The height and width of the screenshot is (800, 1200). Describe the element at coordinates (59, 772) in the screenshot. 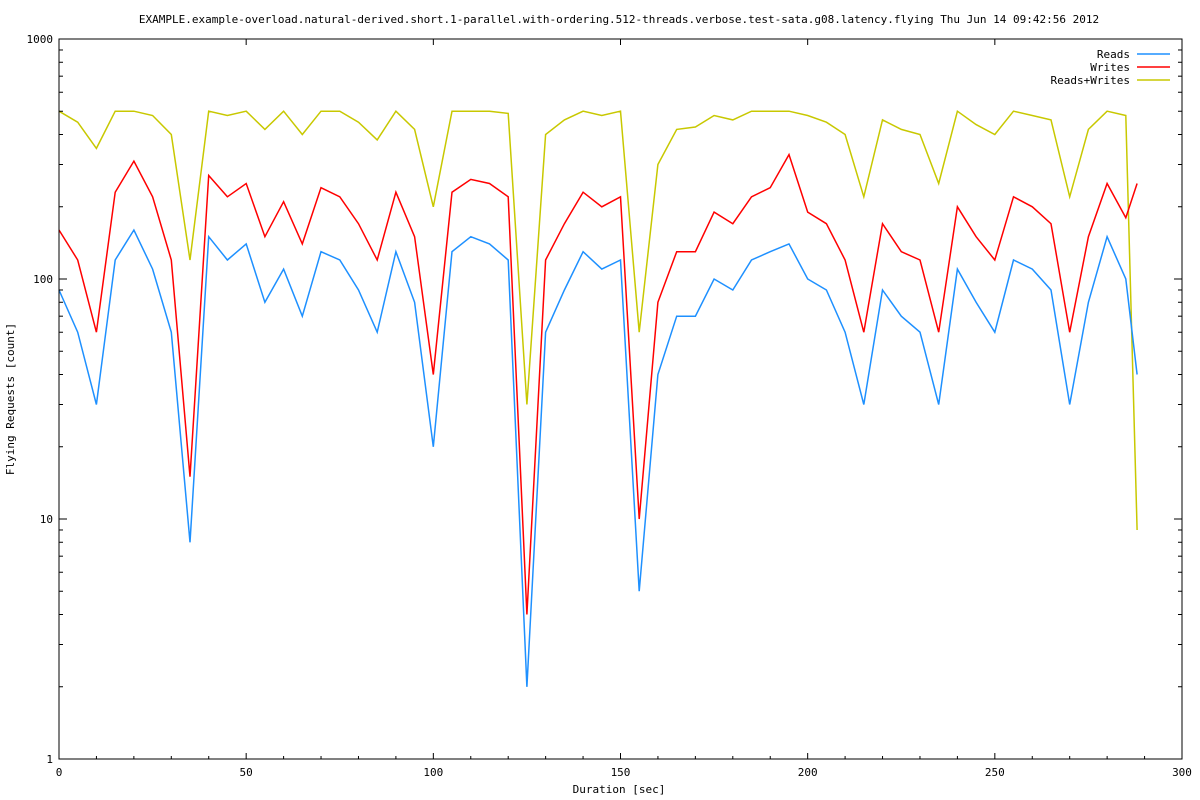

I see `x-tick-label: 0` at that location.